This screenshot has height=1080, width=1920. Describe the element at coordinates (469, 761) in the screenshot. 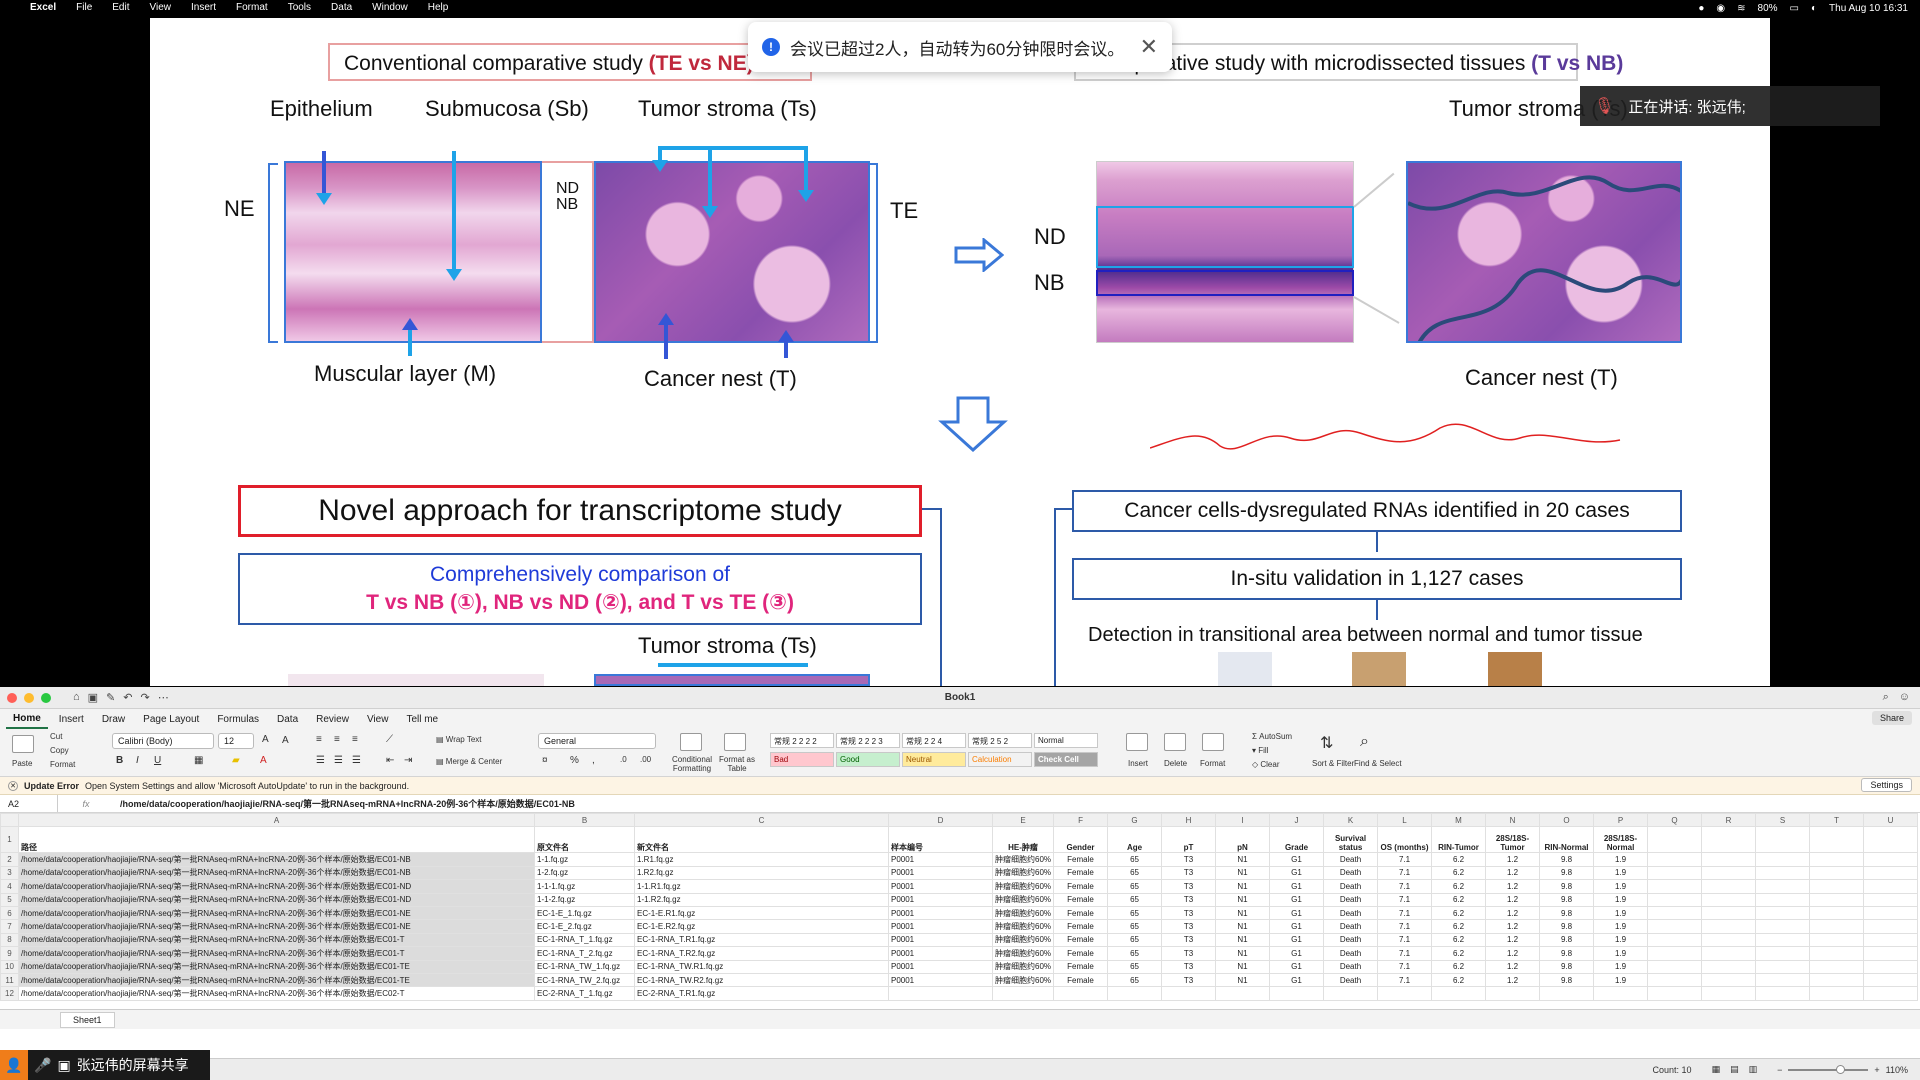

I see `merge-center-button: ▤ Merge & Center` at that location.